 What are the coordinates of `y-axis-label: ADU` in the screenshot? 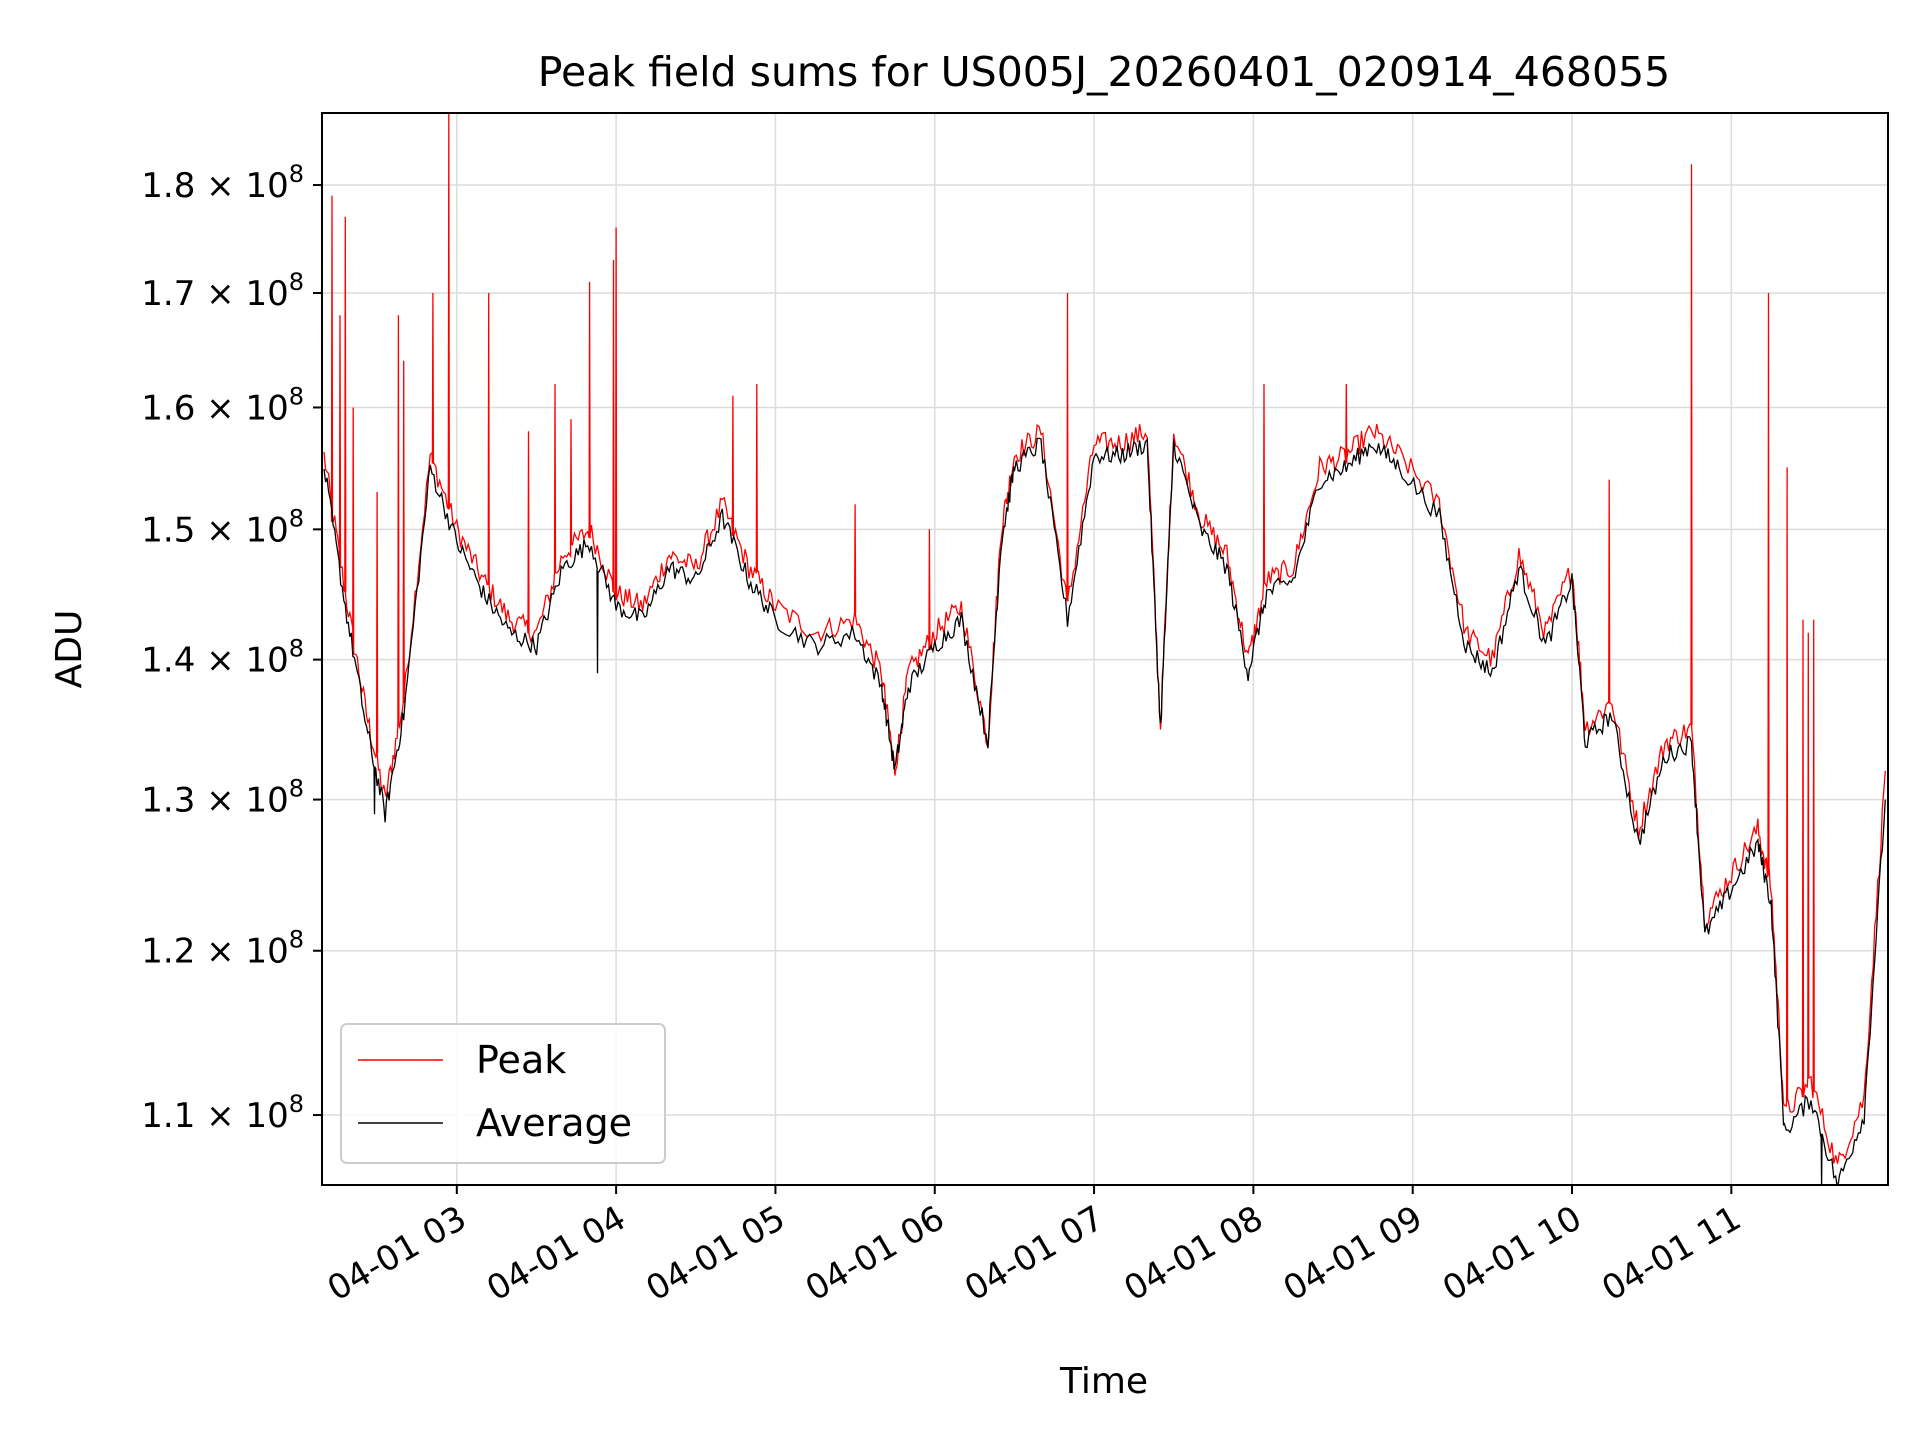 It's located at (69, 649).